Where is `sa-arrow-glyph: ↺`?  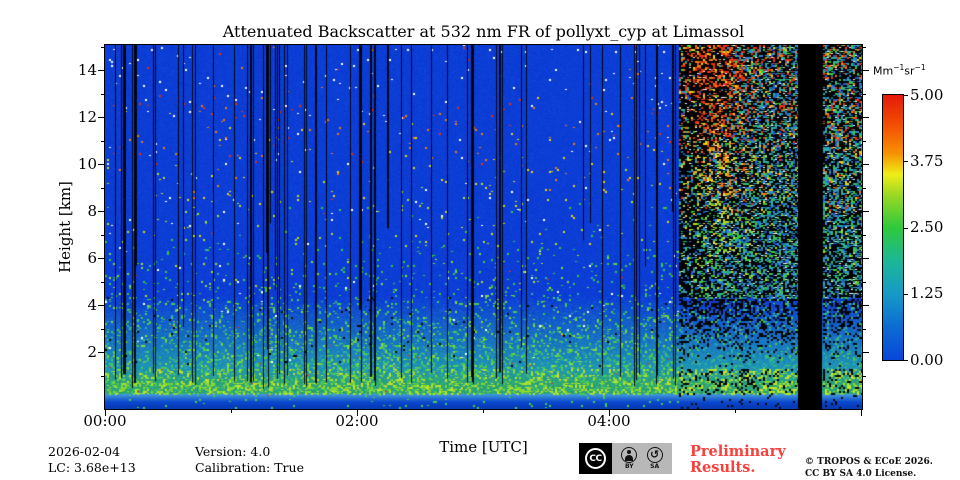 sa-arrow-glyph: ↺ is located at coordinates (655, 454).